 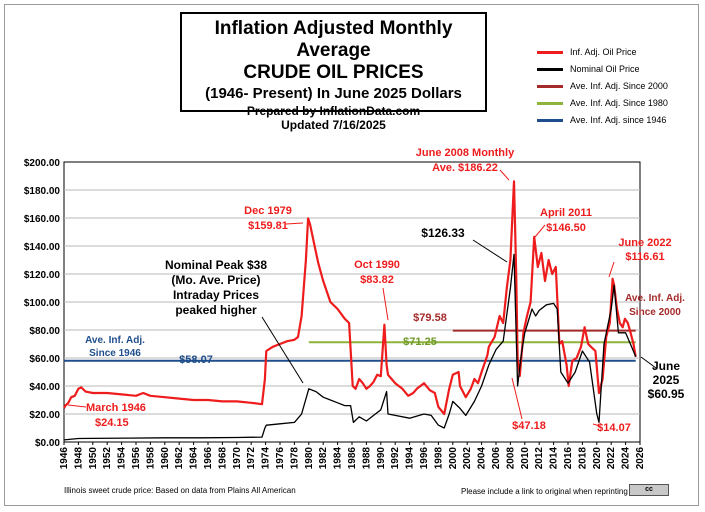 What do you see at coordinates (309, 458) in the screenshot?
I see `x-tick-label: 1980` at bounding box center [309, 458].